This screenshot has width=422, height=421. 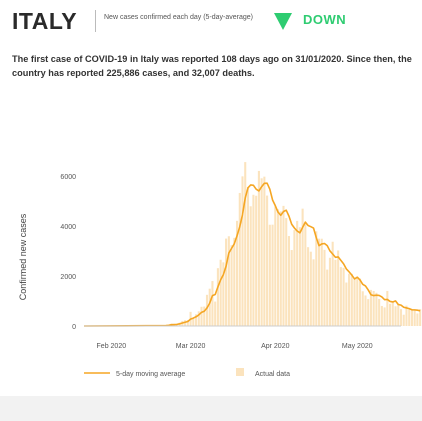 I want to click on footer-bar, so click(x=211, y=408).